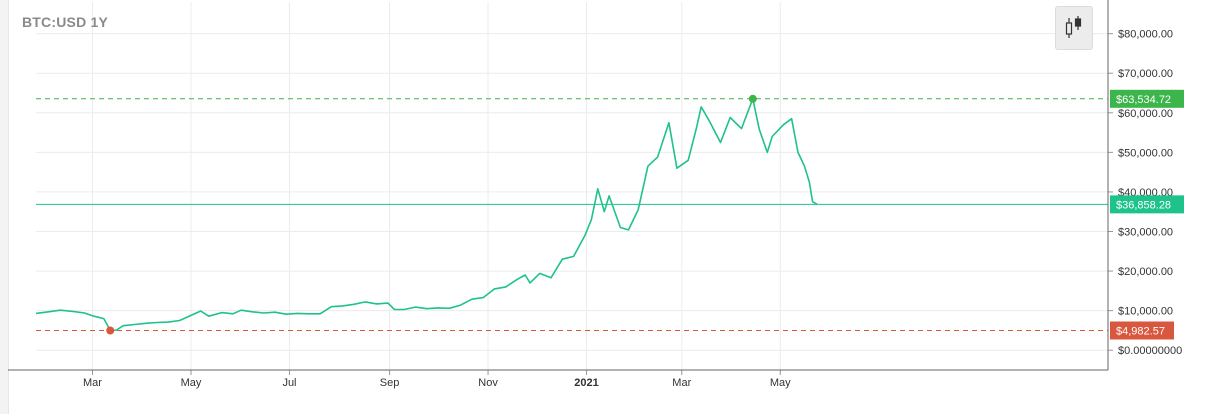  I want to click on low-price-label: $4,982.57, so click(1140, 331).